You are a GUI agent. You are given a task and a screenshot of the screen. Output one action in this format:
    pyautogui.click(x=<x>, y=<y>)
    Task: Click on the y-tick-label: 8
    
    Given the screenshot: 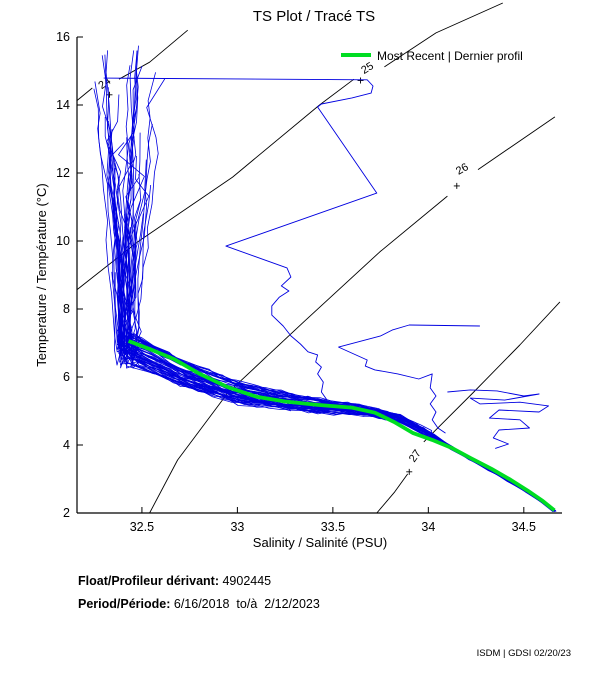 What is the action you would take?
    pyautogui.click(x=66, y=309)
    